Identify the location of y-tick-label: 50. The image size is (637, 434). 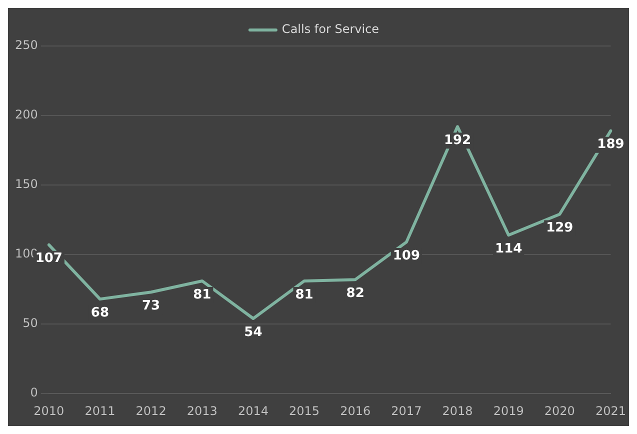
(30, 323).